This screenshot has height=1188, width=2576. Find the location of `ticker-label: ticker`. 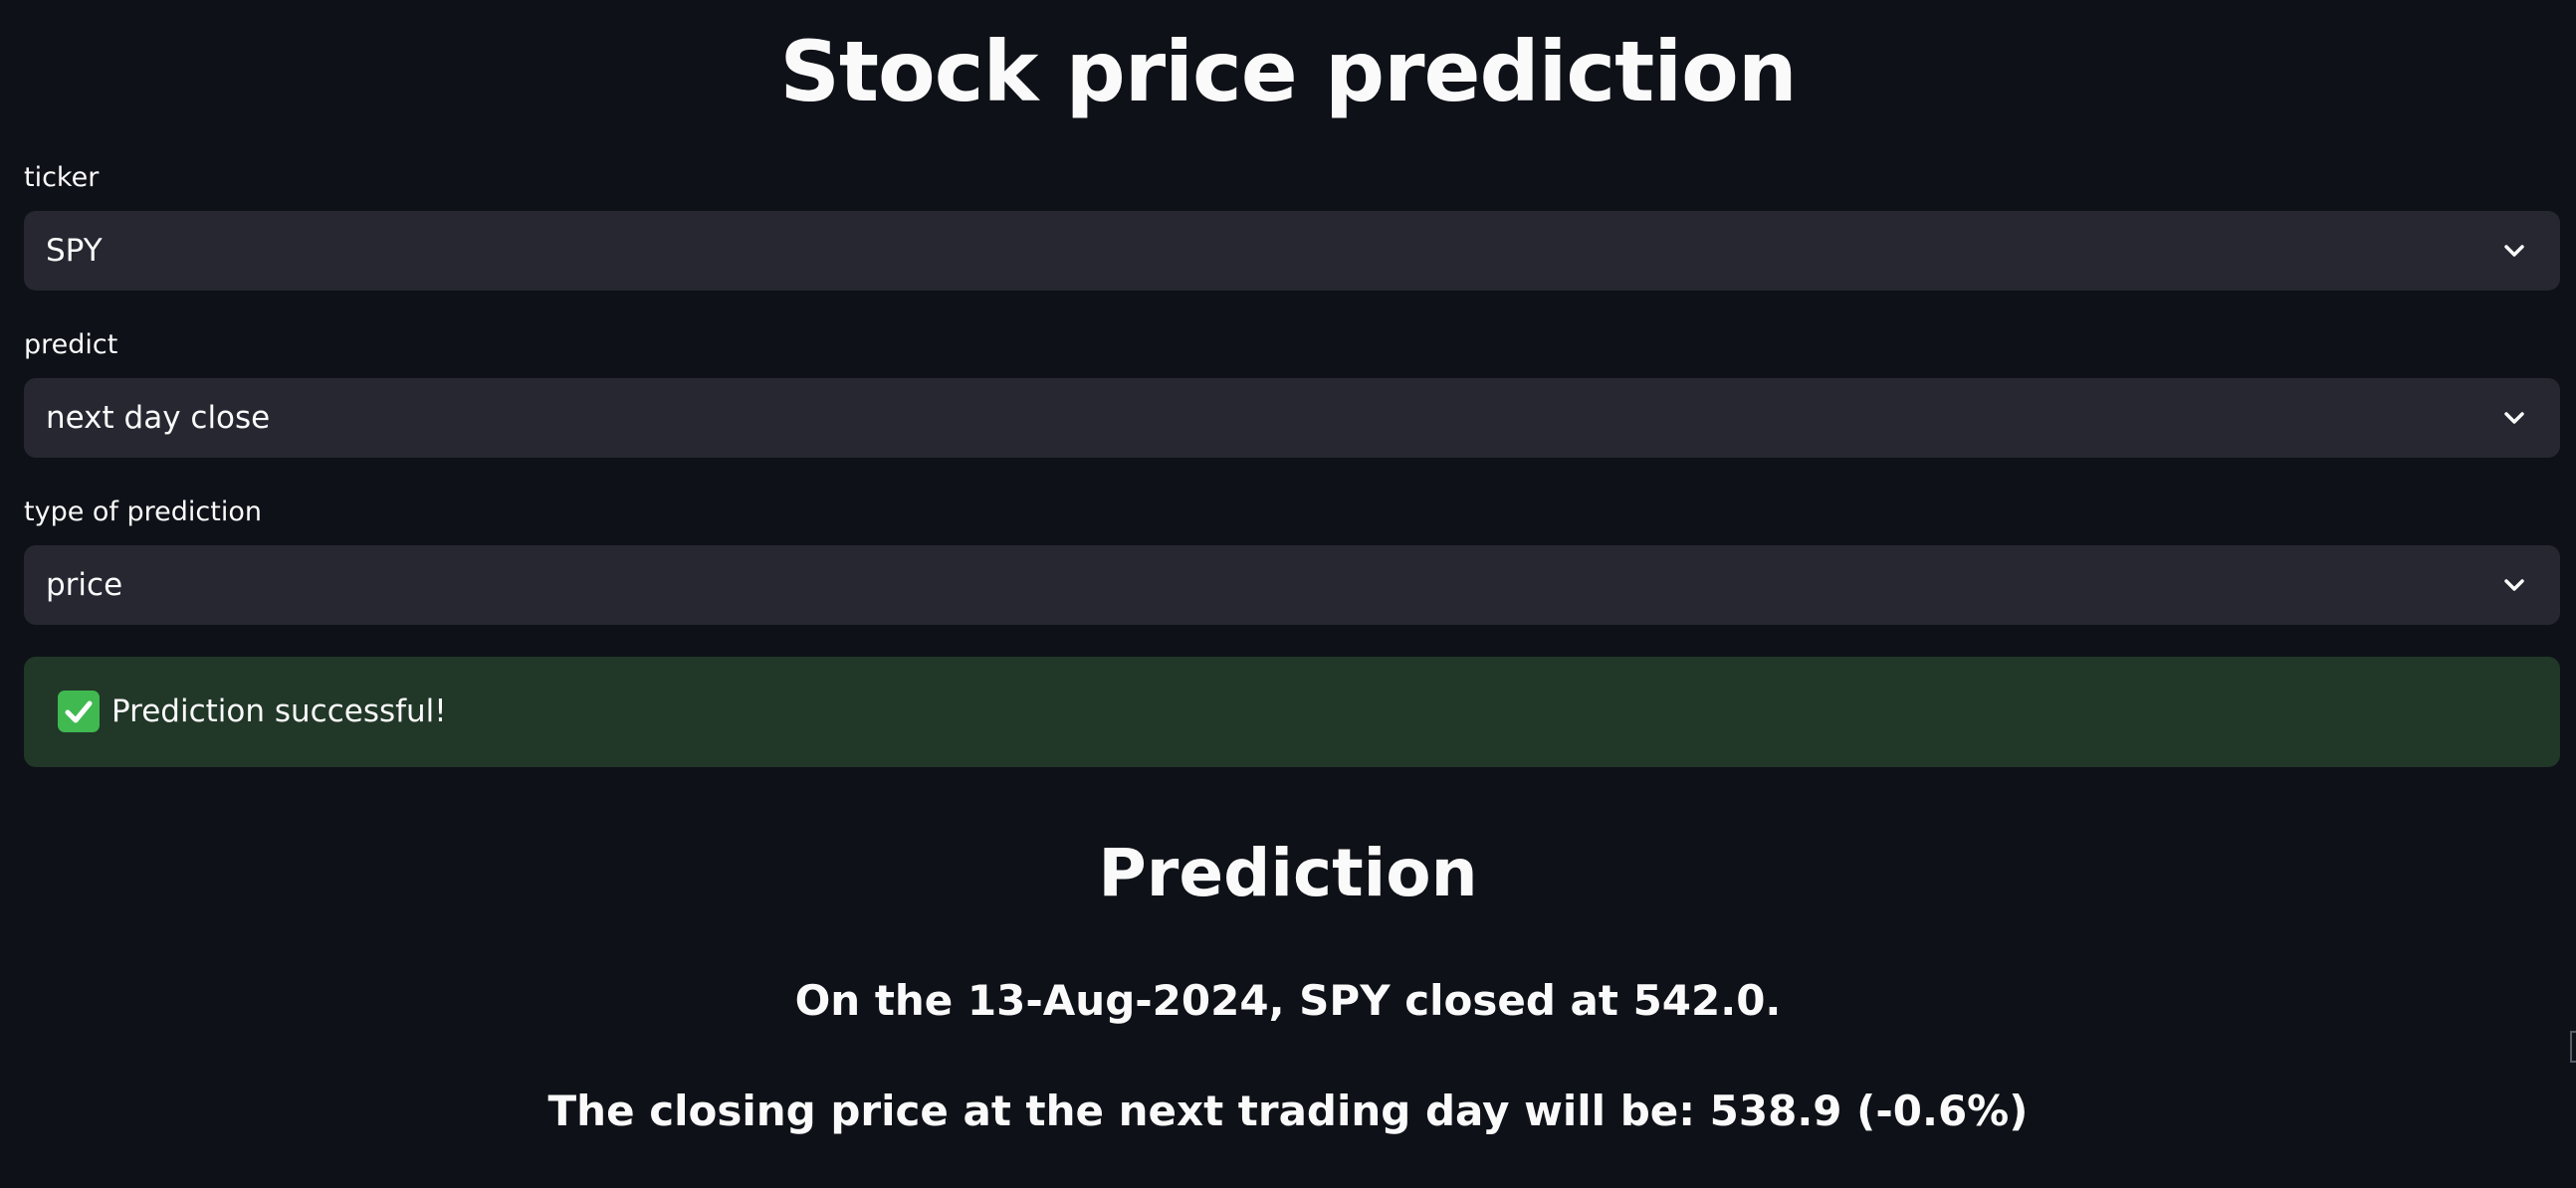

ticker-label: ticker is located at coordinates (62, 177).